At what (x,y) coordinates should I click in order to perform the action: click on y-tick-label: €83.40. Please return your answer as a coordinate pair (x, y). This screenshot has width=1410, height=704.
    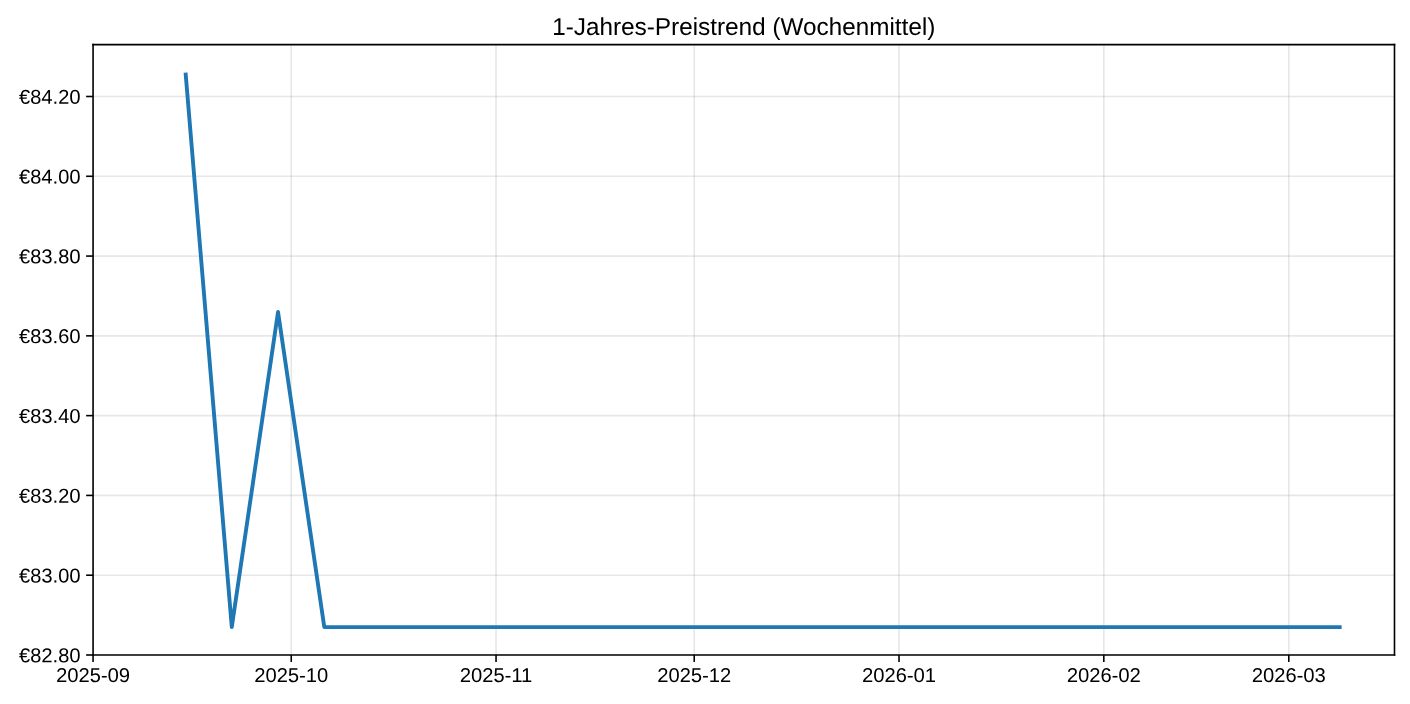
    Looking at the image, I should click on (49, 416).